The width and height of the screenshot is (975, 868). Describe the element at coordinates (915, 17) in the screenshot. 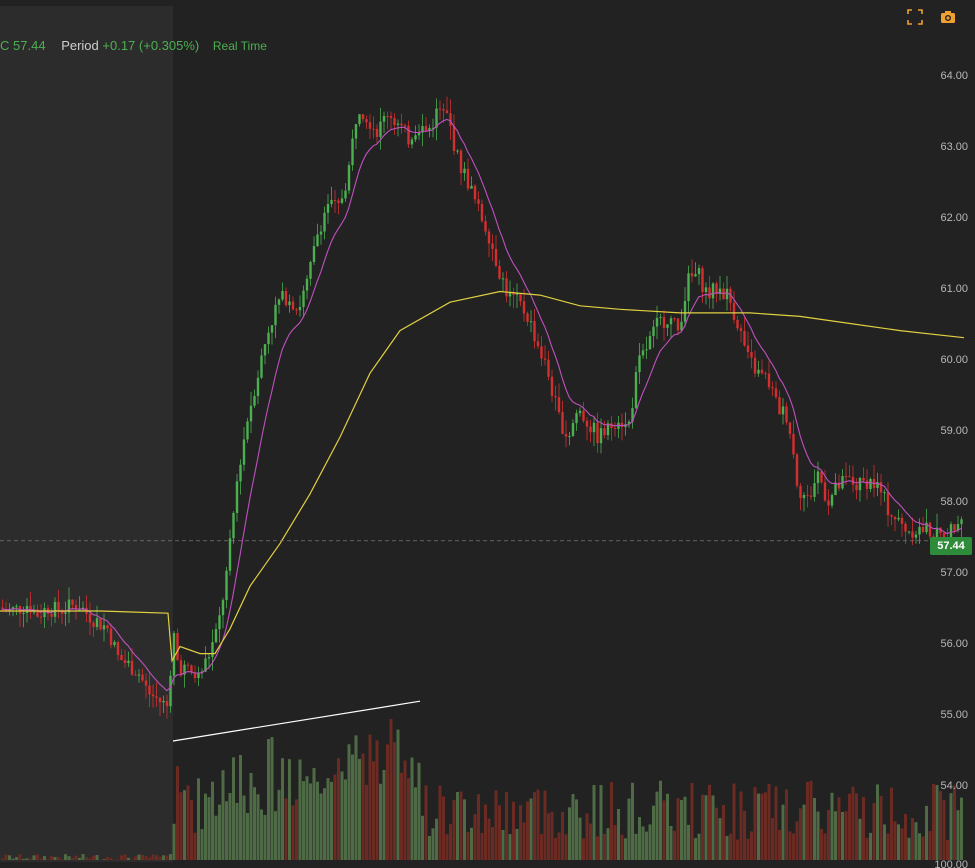

I see `fullscreen-icon` at that location.